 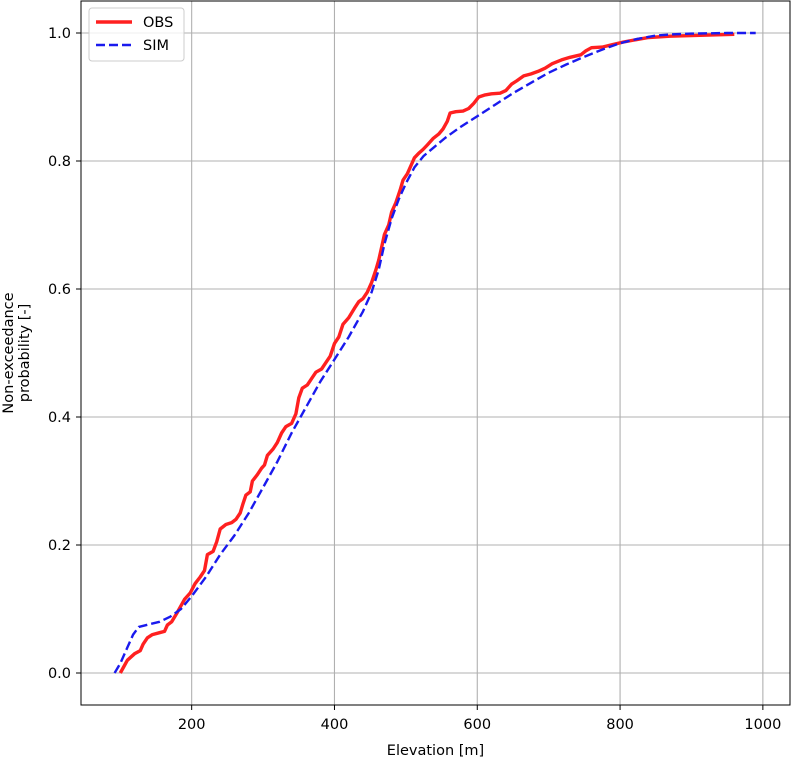 What do you see at coordinates (335, 725) in the screenshot?
I see `x-tick-label: 400` at bounding box center [335, 725].